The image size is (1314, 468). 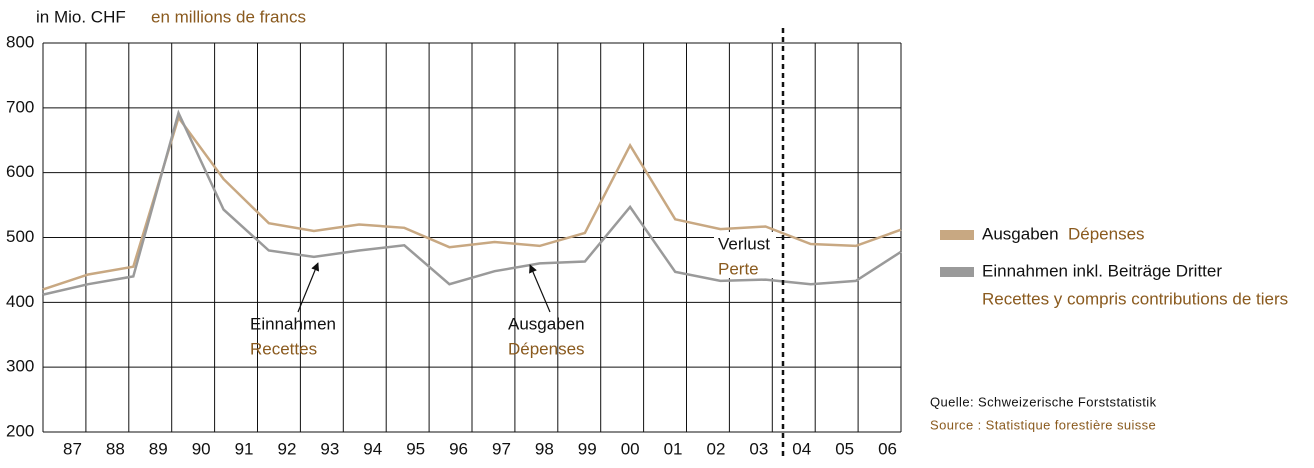 What do you see at coordinates (458, 448) in the screenshot?
I see `x-tick-label: 96` at bounding box center [458, 448].